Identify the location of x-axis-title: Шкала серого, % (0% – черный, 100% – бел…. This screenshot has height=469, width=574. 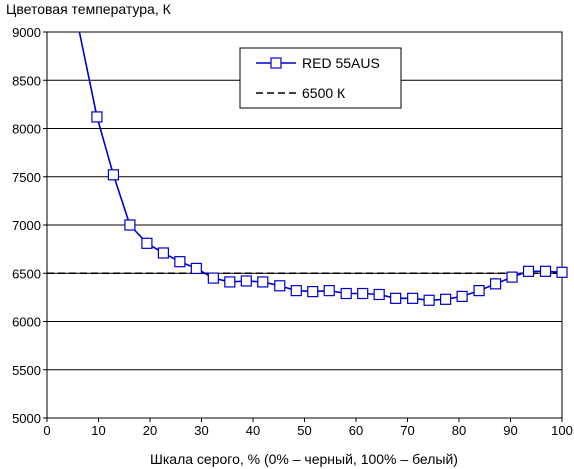
(304, 459).